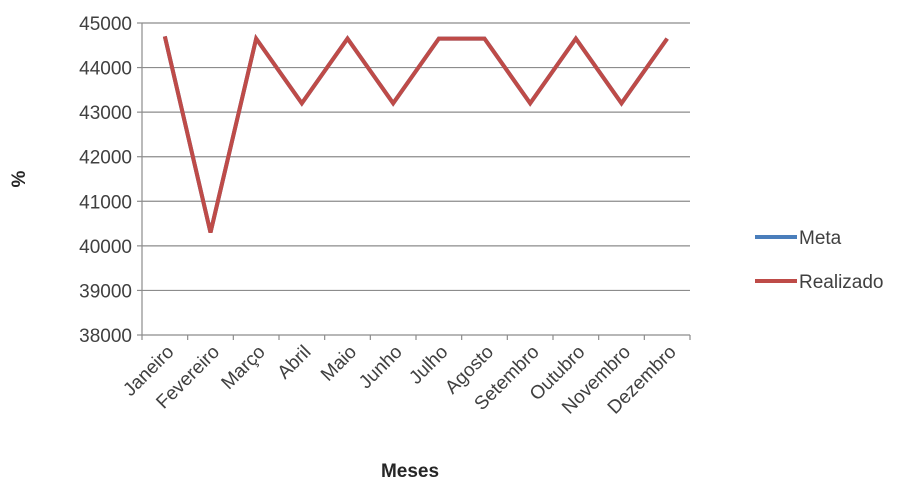 This screenshot has width=912, height=485. I want to click on x-tick-label-marco: Março, so click(244, 368).